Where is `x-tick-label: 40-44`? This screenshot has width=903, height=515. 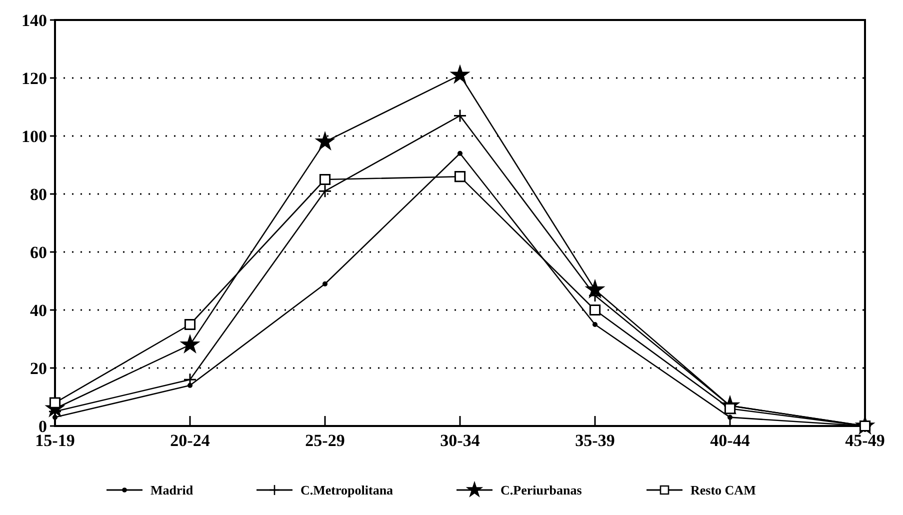 x-tick-label: 40-44 is located at coordinates (730, 440).